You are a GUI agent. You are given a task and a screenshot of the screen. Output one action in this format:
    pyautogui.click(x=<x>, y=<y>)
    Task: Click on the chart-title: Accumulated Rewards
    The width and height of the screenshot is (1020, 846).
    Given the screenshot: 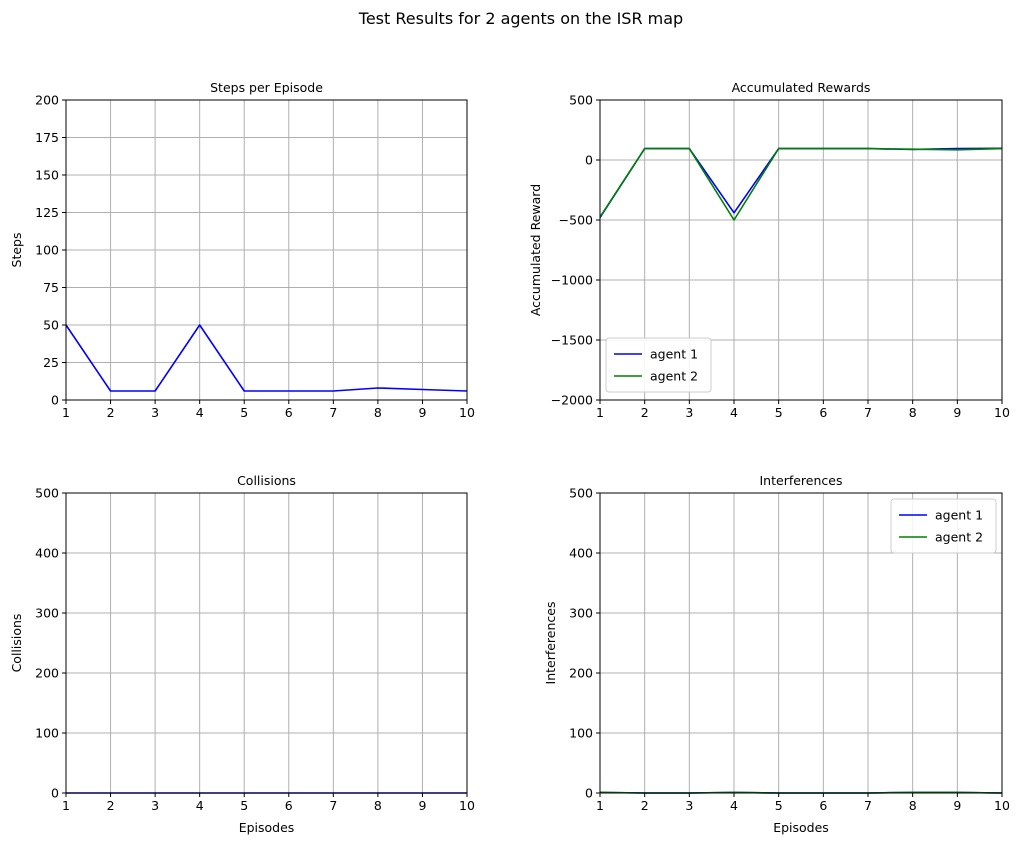 What is the action you would take?
    pyautogui.click(x=801, y=87)
    